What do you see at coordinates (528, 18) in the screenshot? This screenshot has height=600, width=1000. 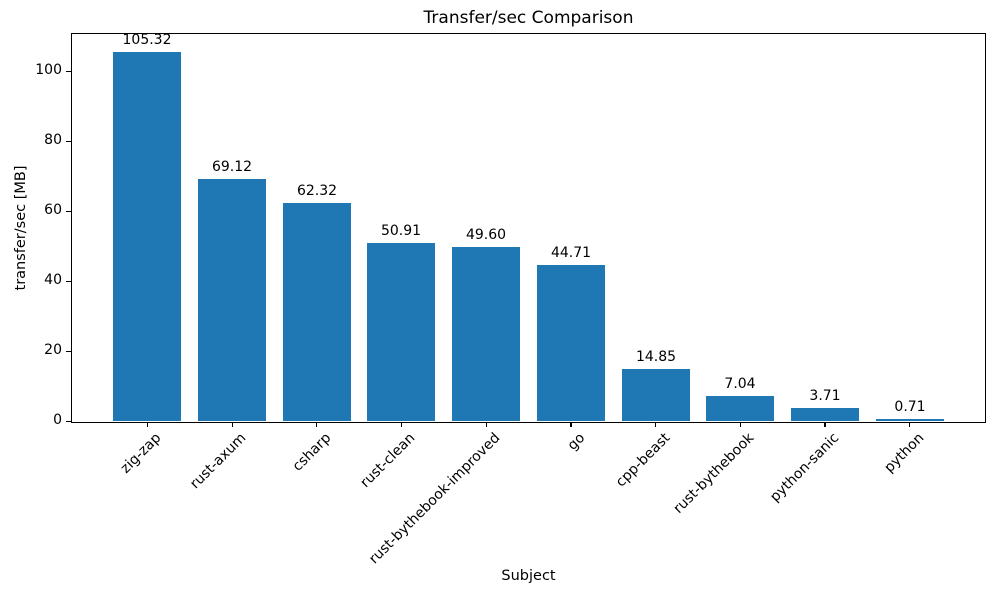 I see `chart-title: Transfer/sec Comparison` at bounding box center [528, 18].